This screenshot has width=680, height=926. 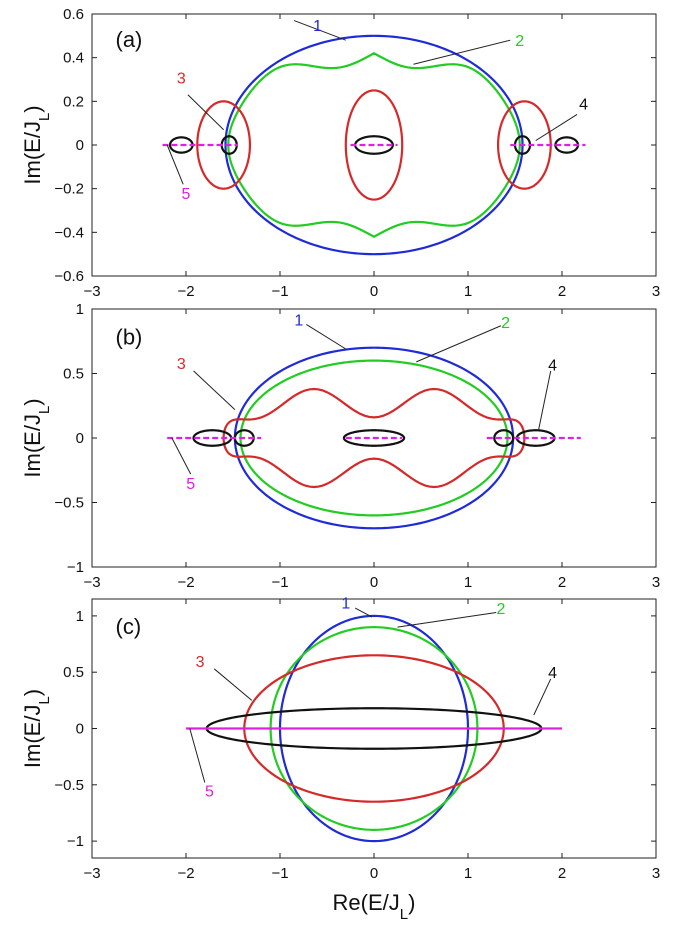 I want to click on y-tick-label: −0.4, so click(x=69, y=232).